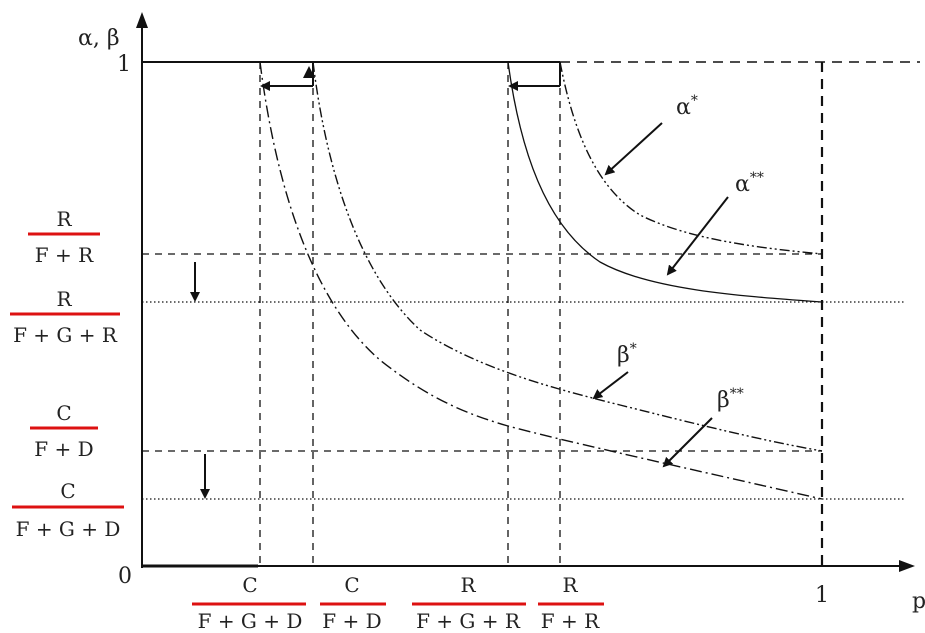 This screenshot has height=633, width=925. Describe the element at coordinates (249, 603) in the screenshot. I see `x-fraction-c-over-fgd: C F + G + D` at that location.